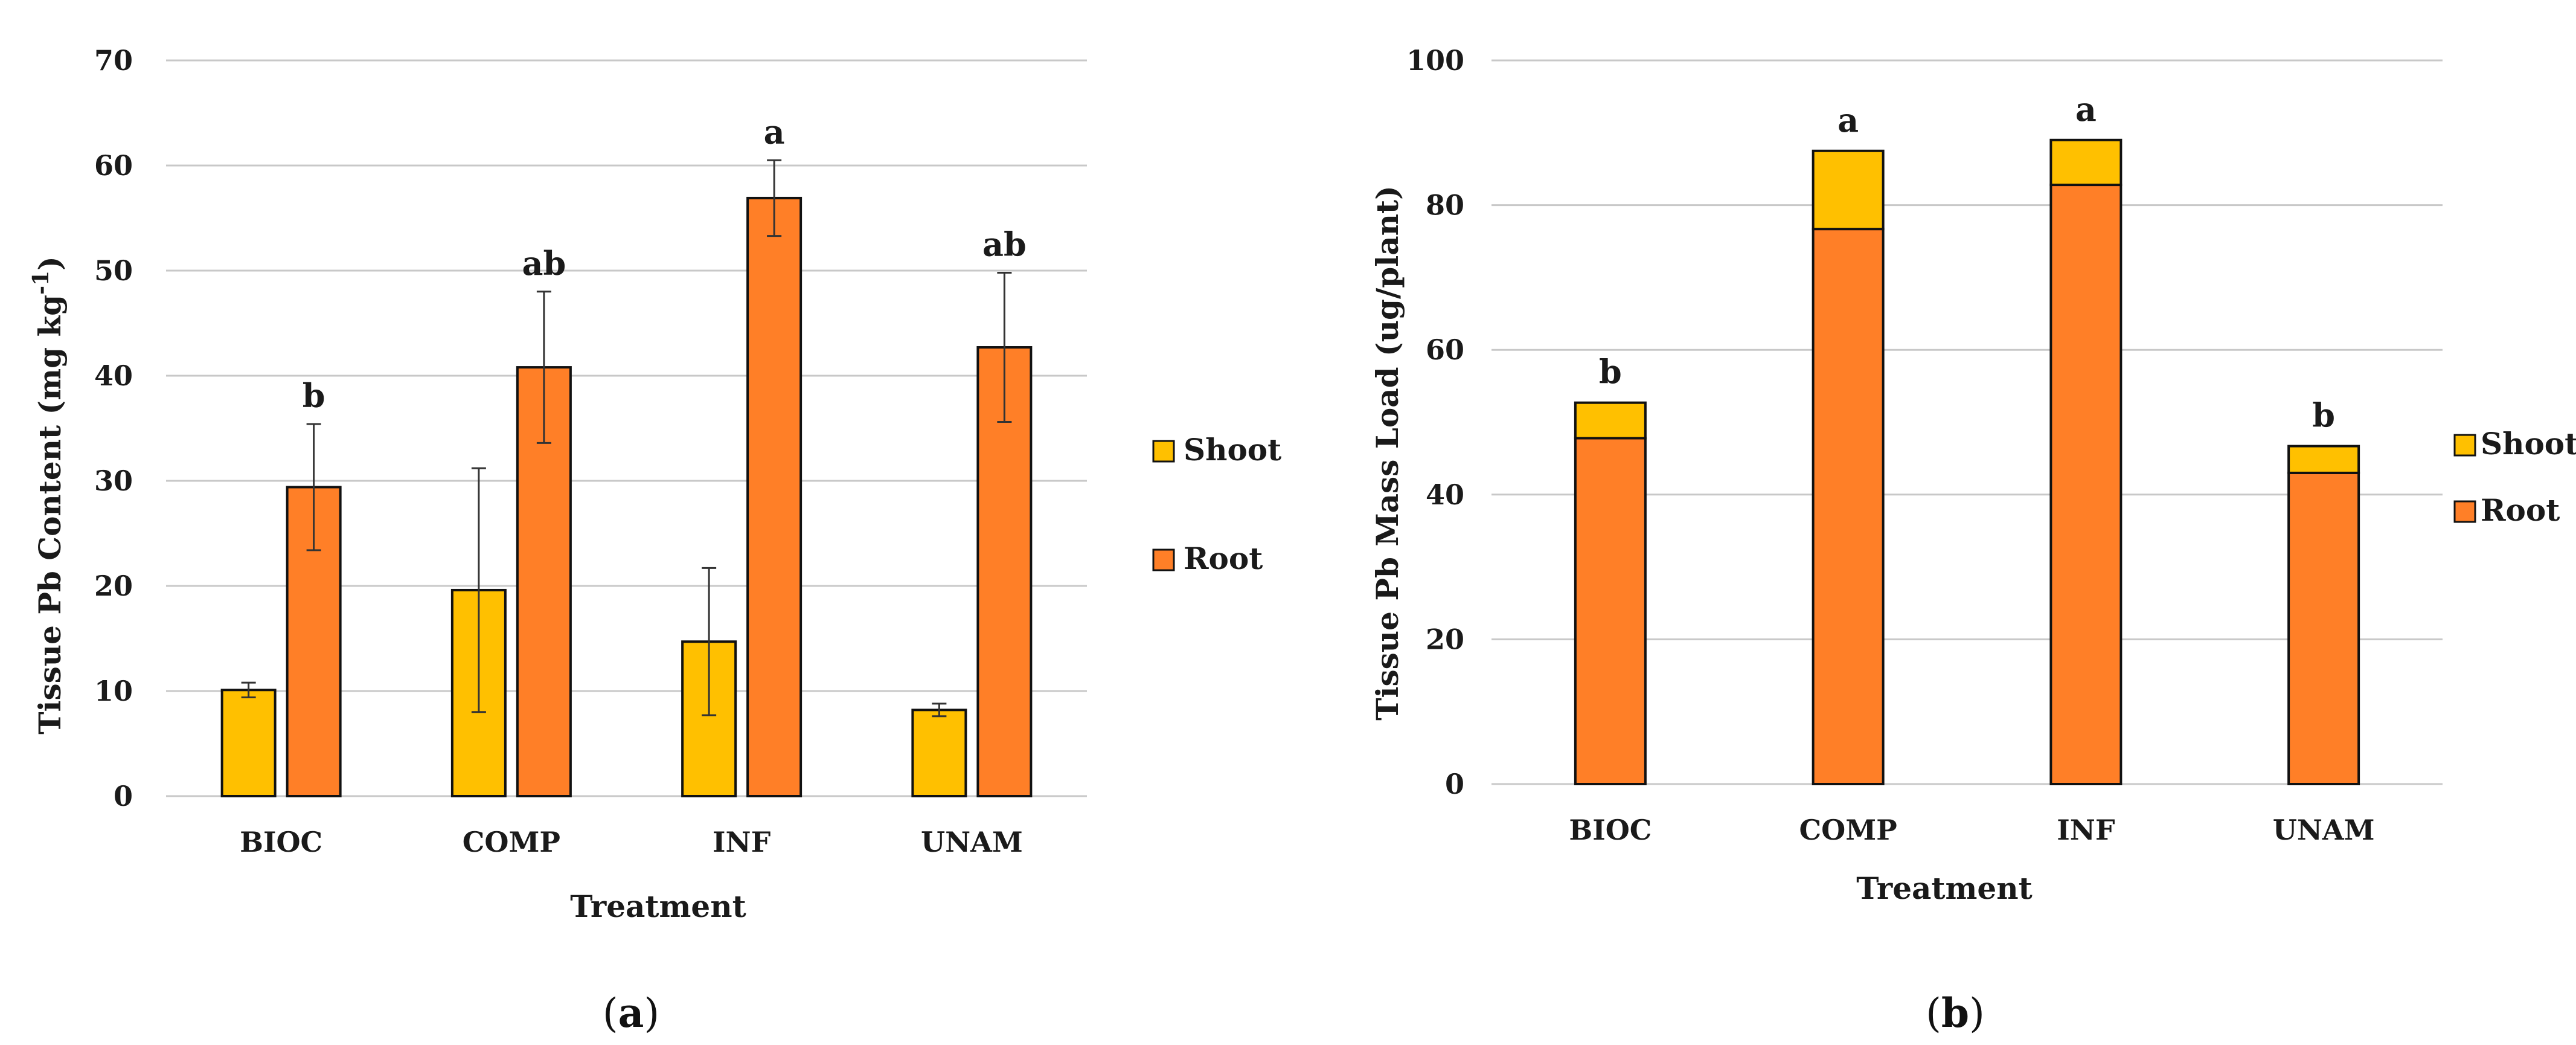  I want to click on panel-b-legend-swatch-shoot, so click(2464, 445).